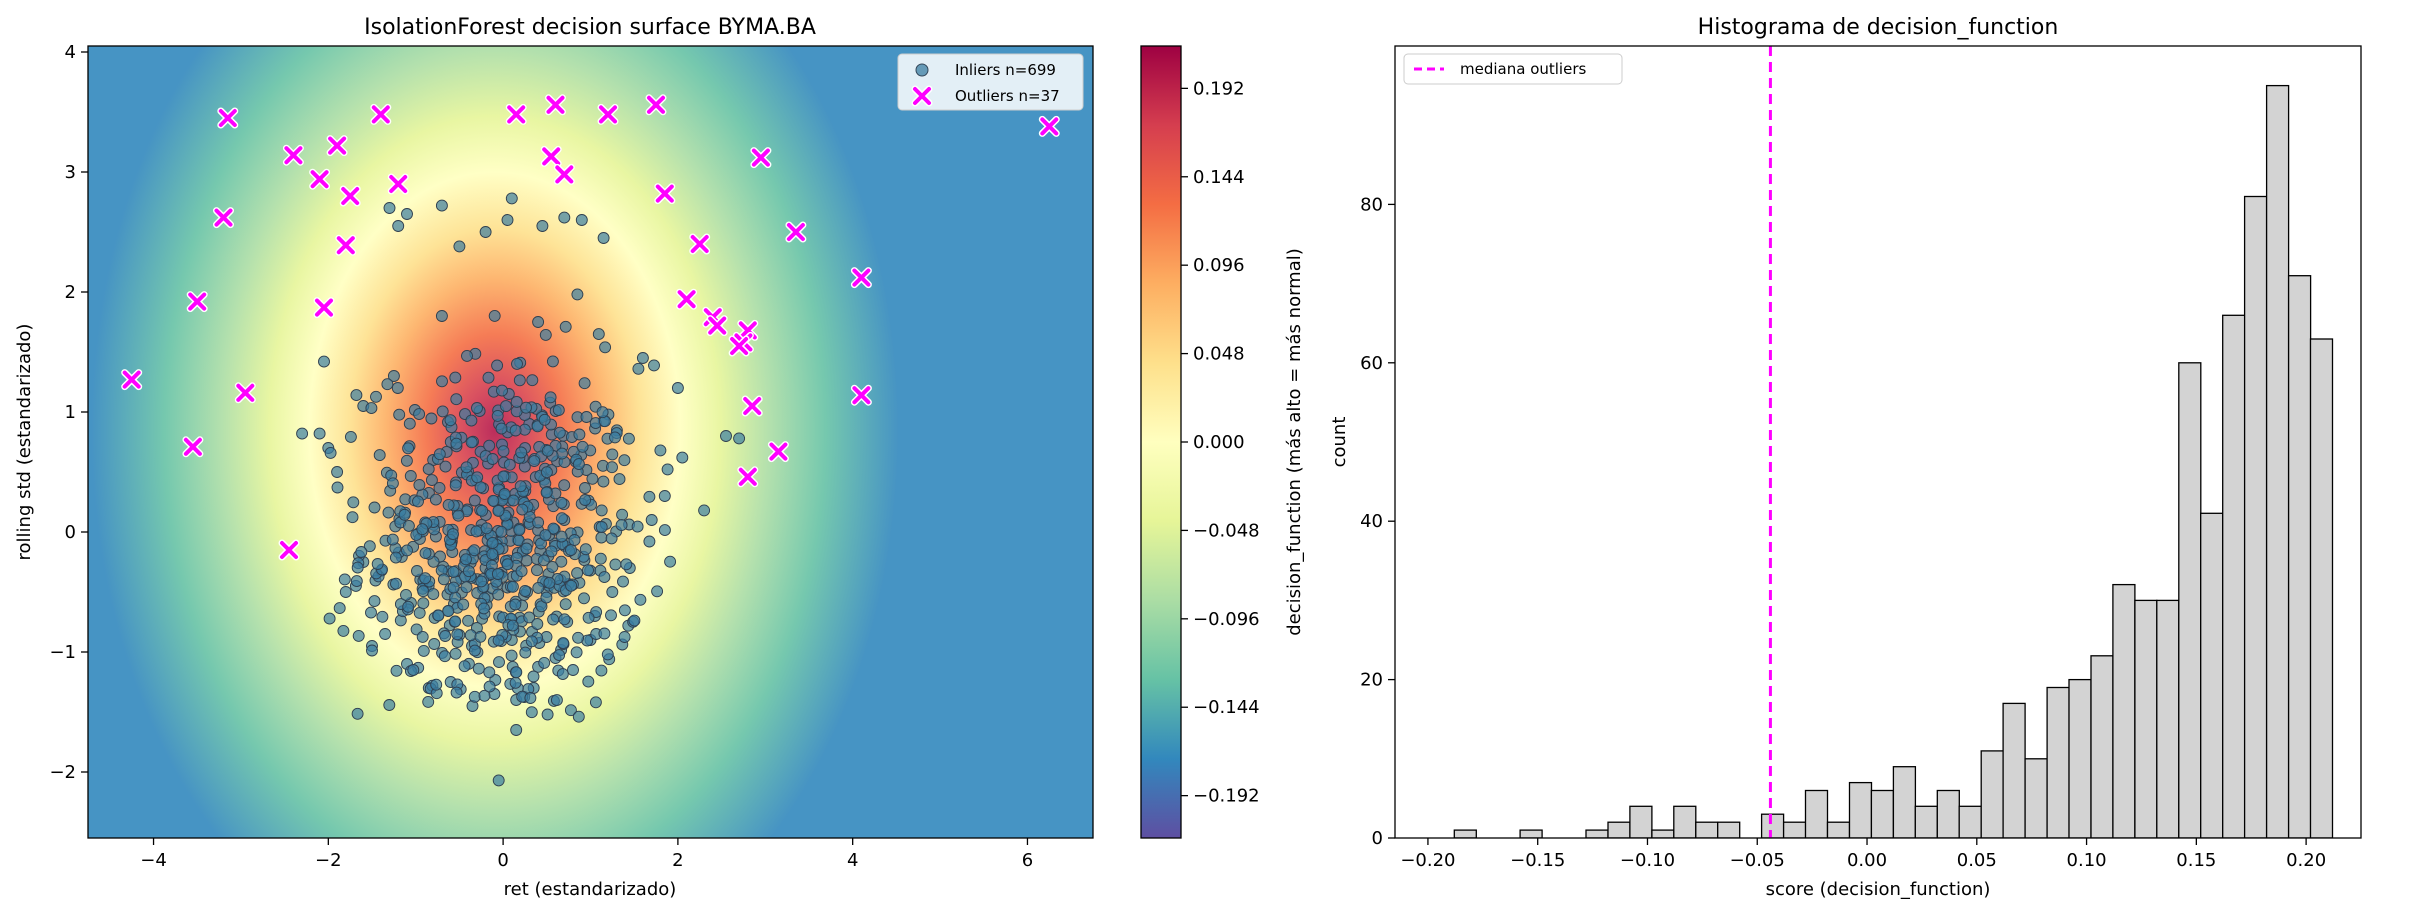 This screenshot has width=2417, height=917. Describe the element at coordinates (590, 27) in the screenshot. I see `scatter-title: IsolationForest decision surface BYMA.BA` at that location.